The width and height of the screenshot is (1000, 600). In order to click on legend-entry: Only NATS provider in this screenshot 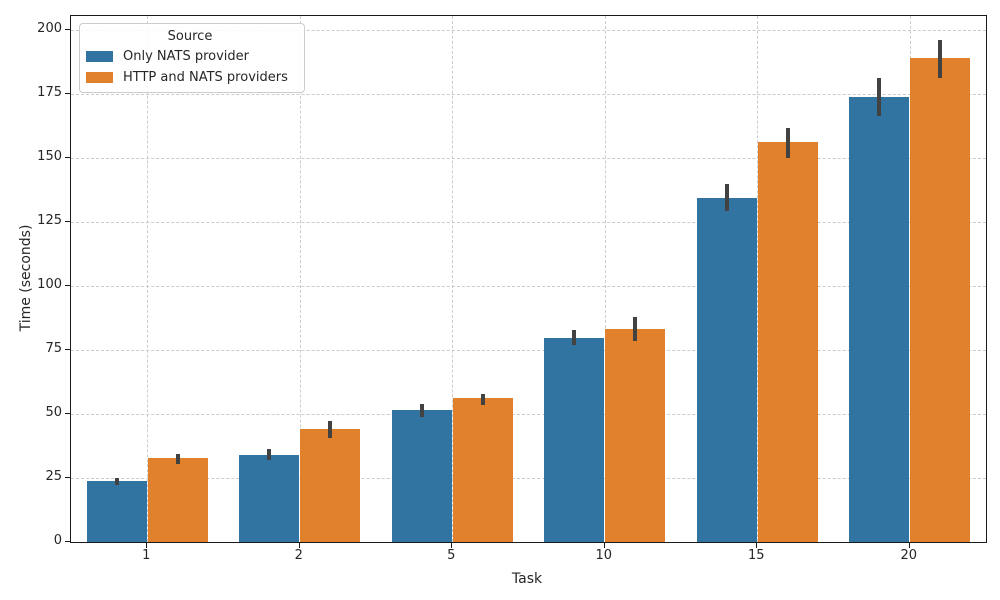, I will do `click(190, 56)`.